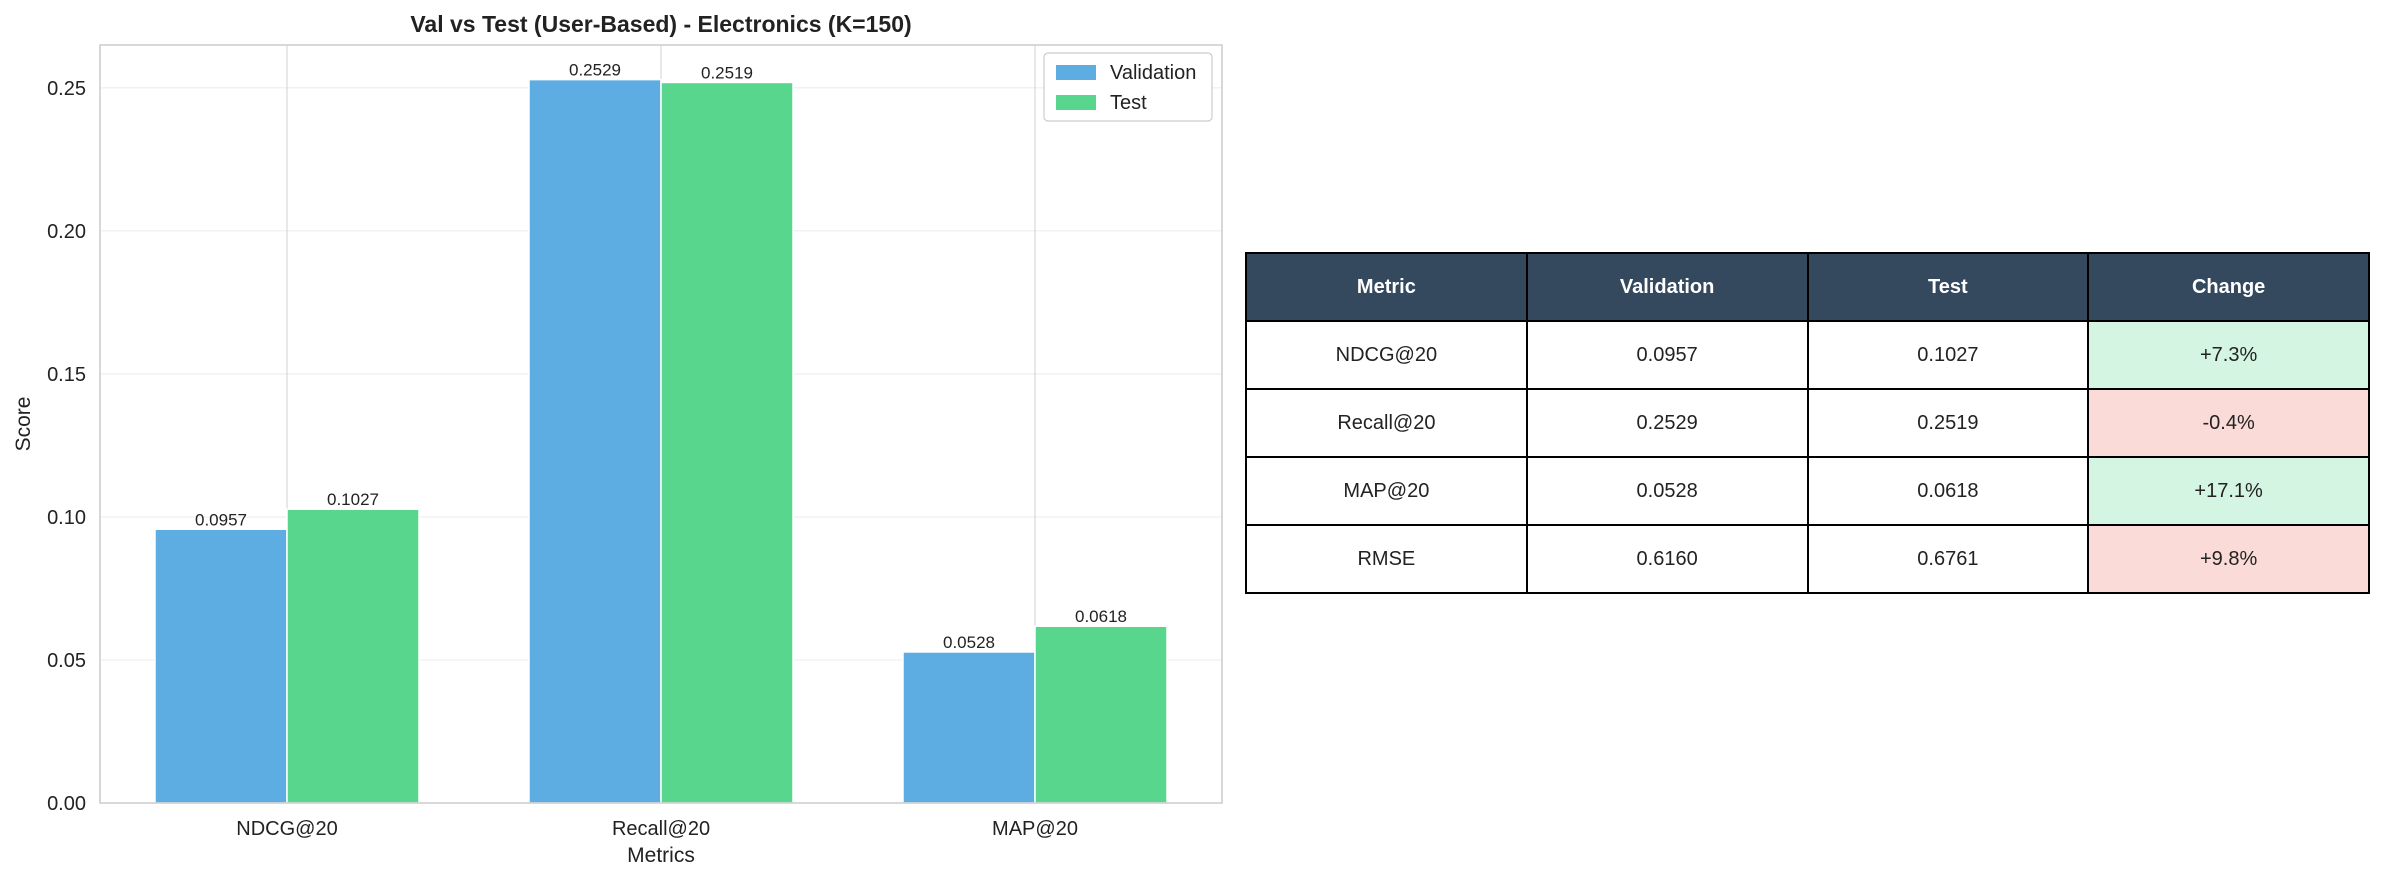  I want to click on cell-test: 0.0618, so click(1948, 491).